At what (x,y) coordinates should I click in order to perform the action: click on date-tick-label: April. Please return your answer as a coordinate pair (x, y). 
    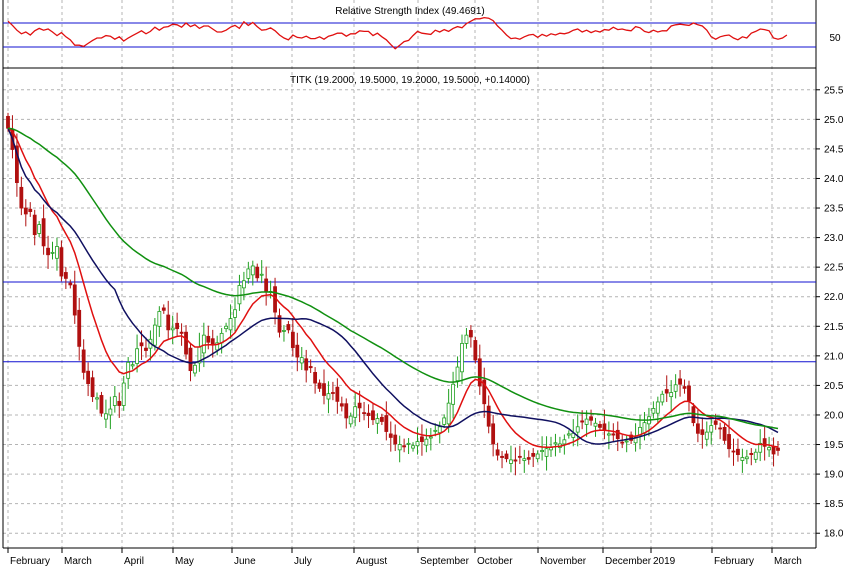
    Looking at the image, I should click on (134, 561).